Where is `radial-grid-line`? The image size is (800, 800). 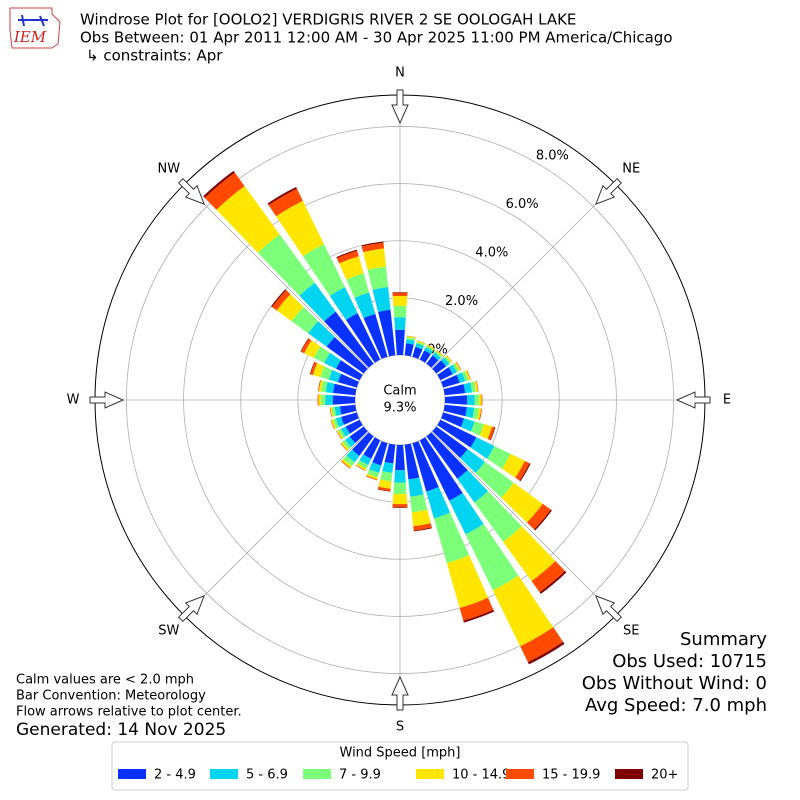
radial-grid-line is located at coordinates (523, 276).